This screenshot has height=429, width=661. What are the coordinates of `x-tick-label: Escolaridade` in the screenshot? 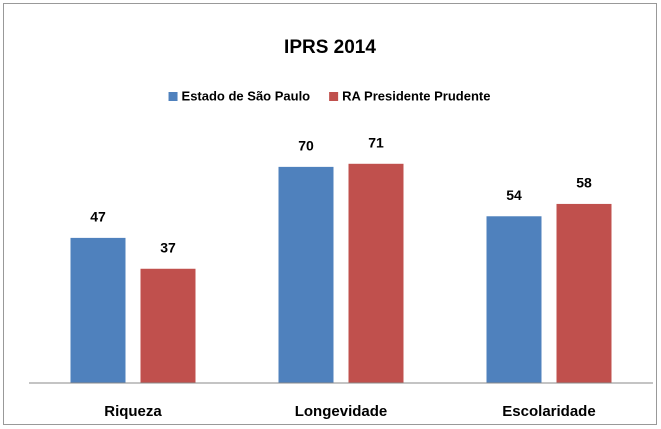 It's located at (548, 411).